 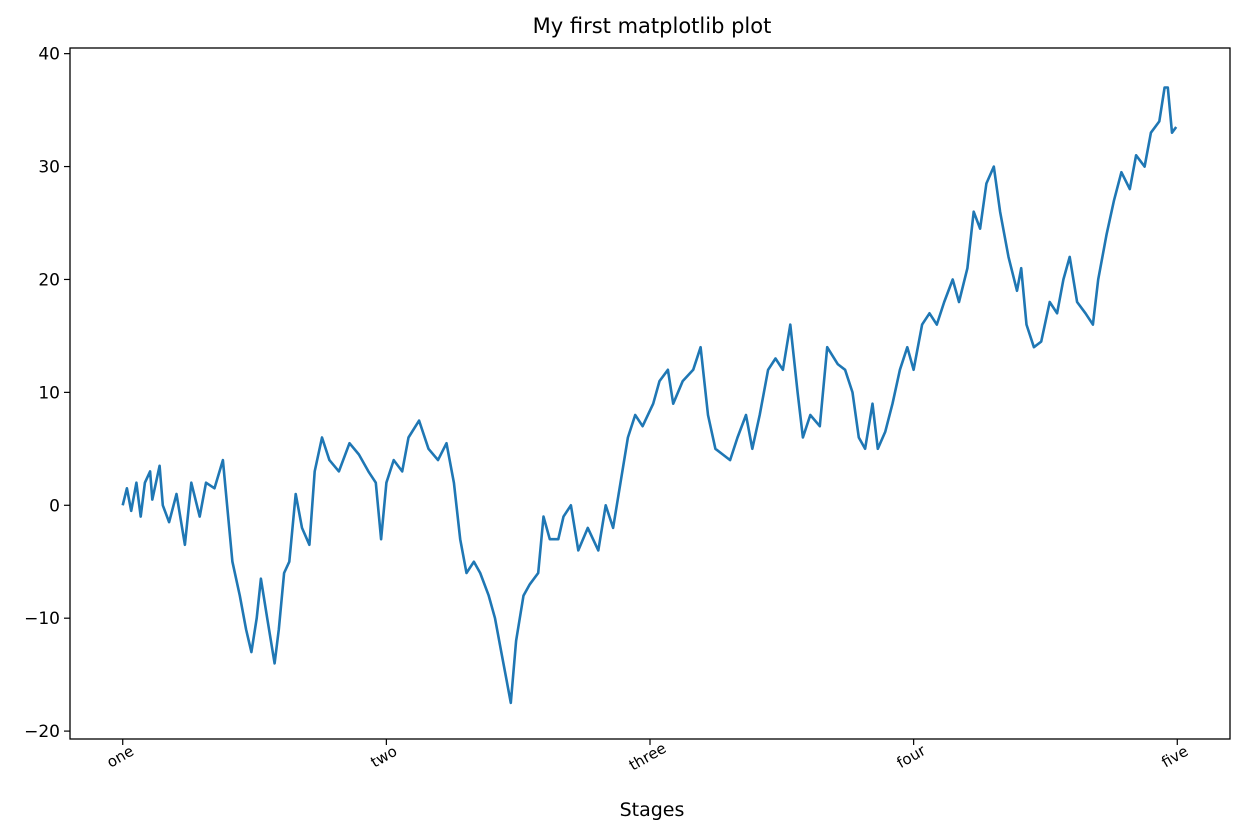 I want to click on y-tick-label: −20, so click(x=42, y=732).